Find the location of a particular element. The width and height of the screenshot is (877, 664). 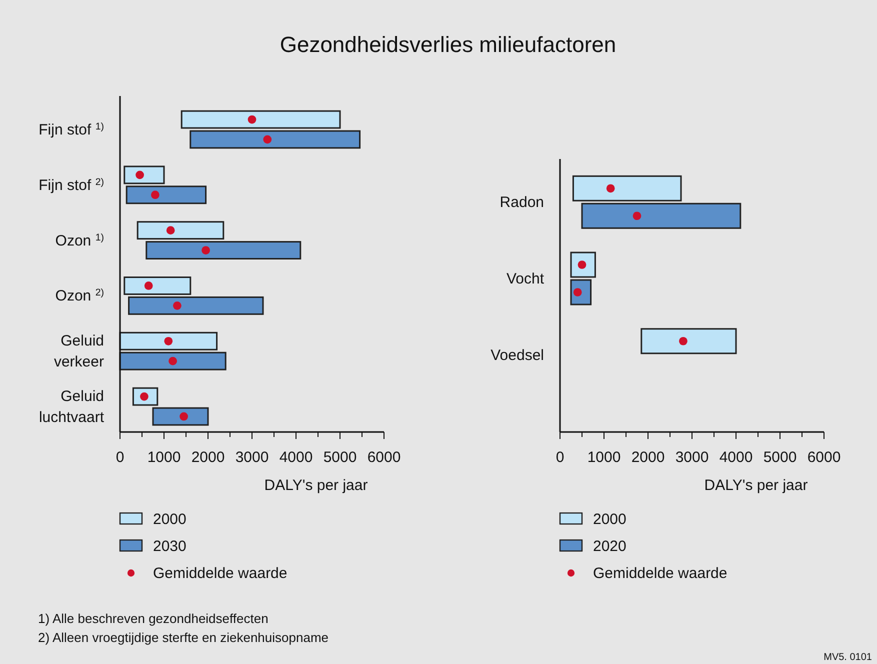

text: 2) Alleen vroegtijdige sterfte en ziekenhuisopname is located at coordinates (183, 637).